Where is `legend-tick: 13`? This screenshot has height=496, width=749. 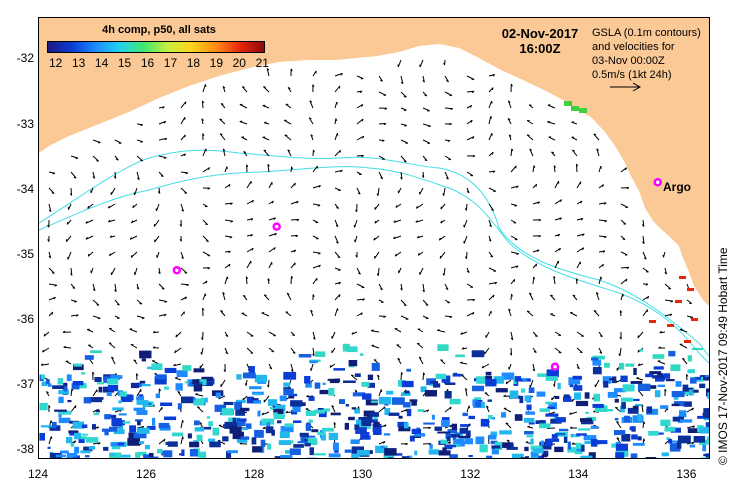
legend-tick: 13 is located at coordinates (78, 63).